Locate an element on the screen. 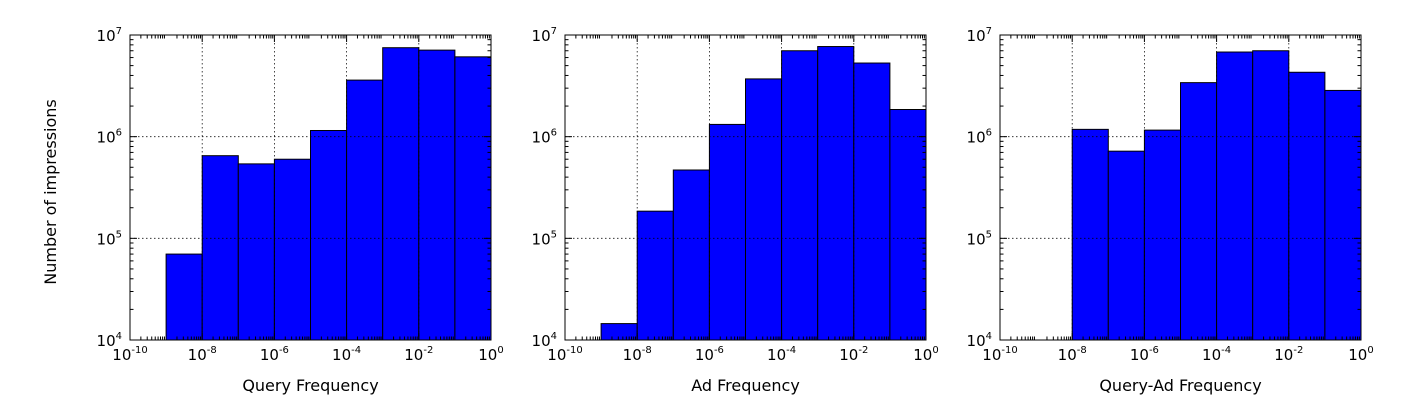 The height and width of the screenshot is (413, 1410). ad-frequency-x-tick-label-4: 10⁻² is located at coordinates (853, 354).